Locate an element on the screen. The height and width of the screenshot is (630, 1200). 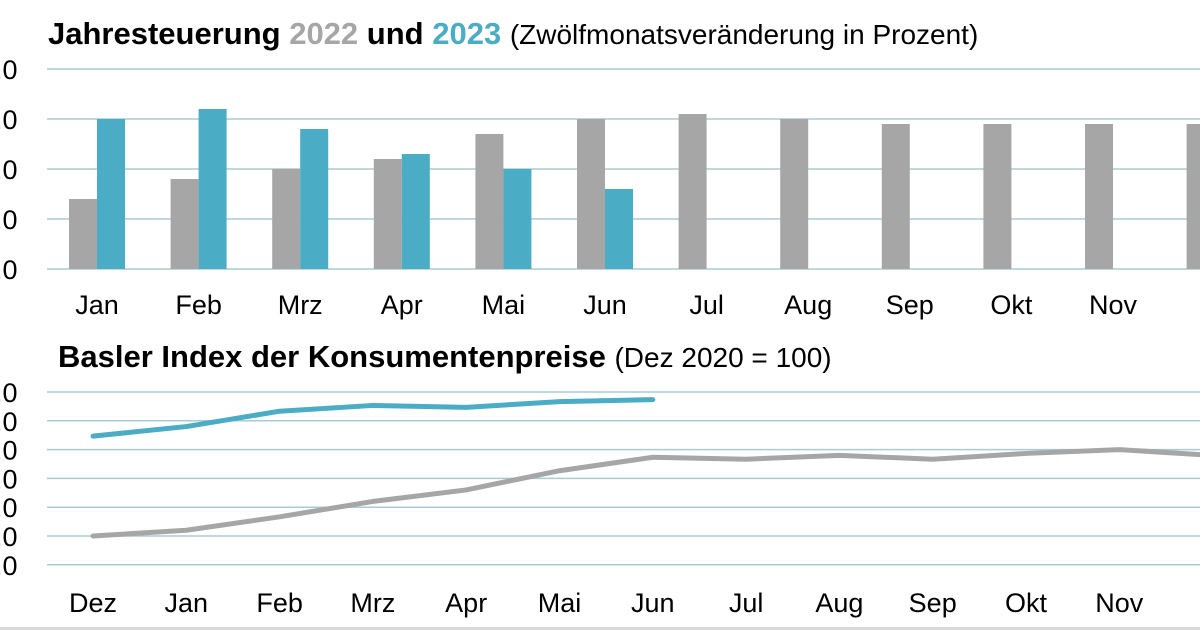
chart1-x-tick-label: Jan is located at coordinates (97, 305).